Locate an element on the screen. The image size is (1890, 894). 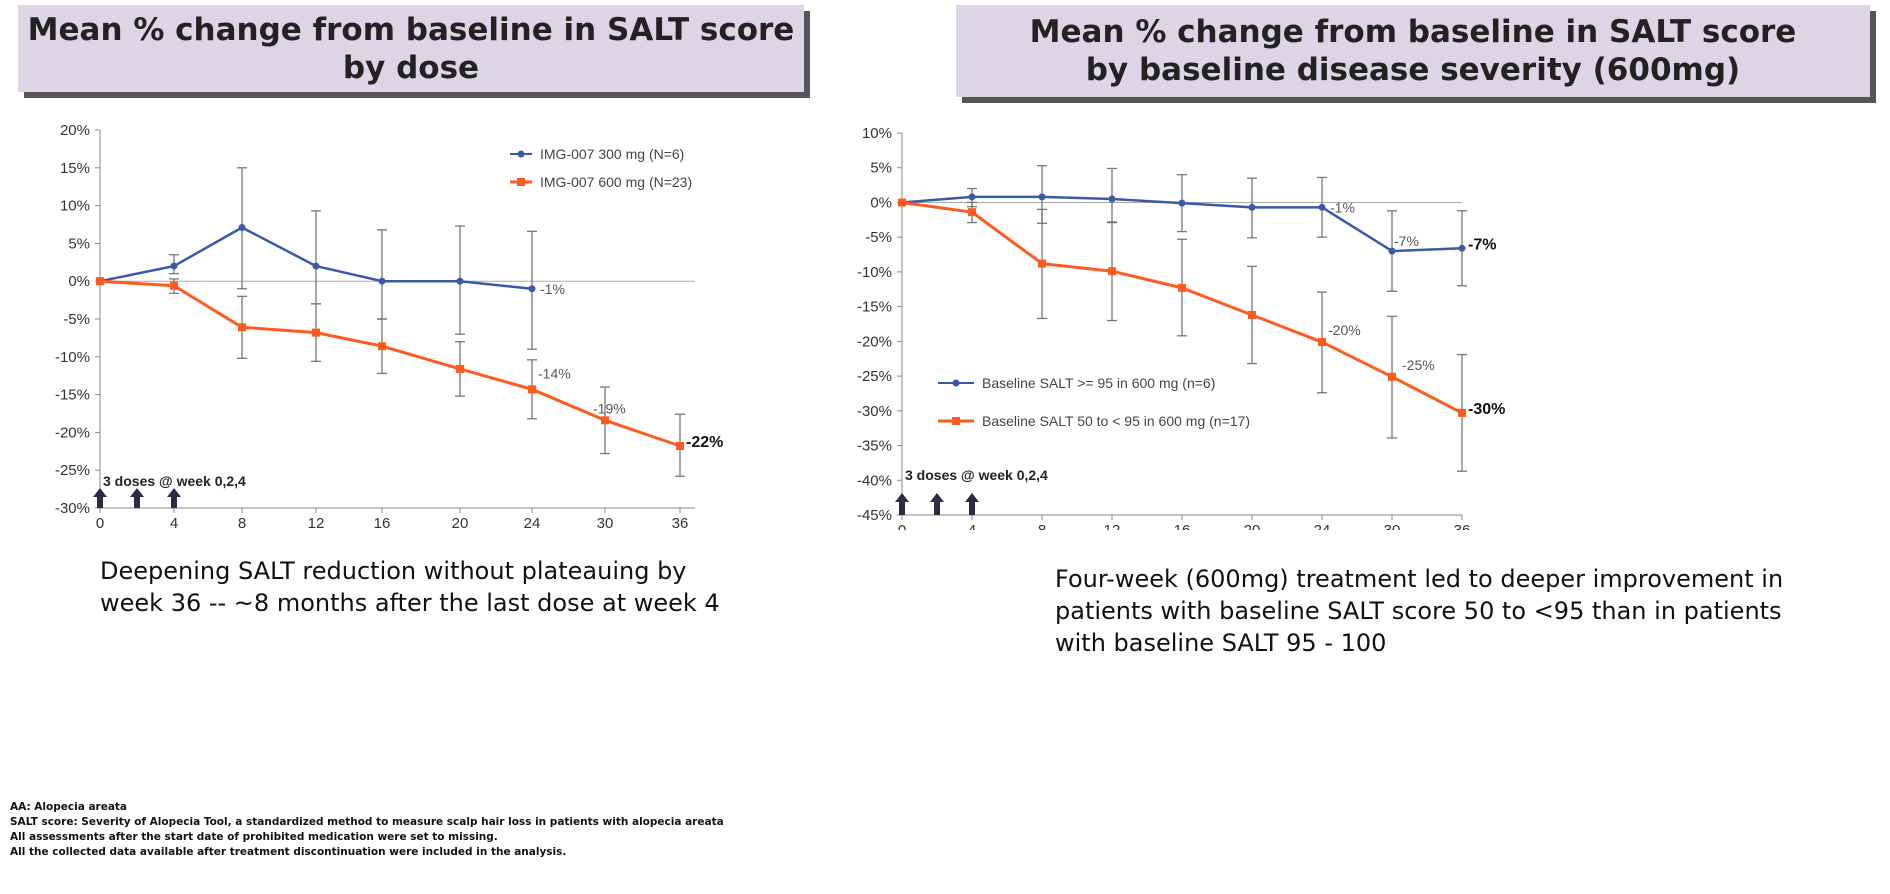
legend-entry: IMG-007 300 mg (N=6) is located at coordinates (612, 154).